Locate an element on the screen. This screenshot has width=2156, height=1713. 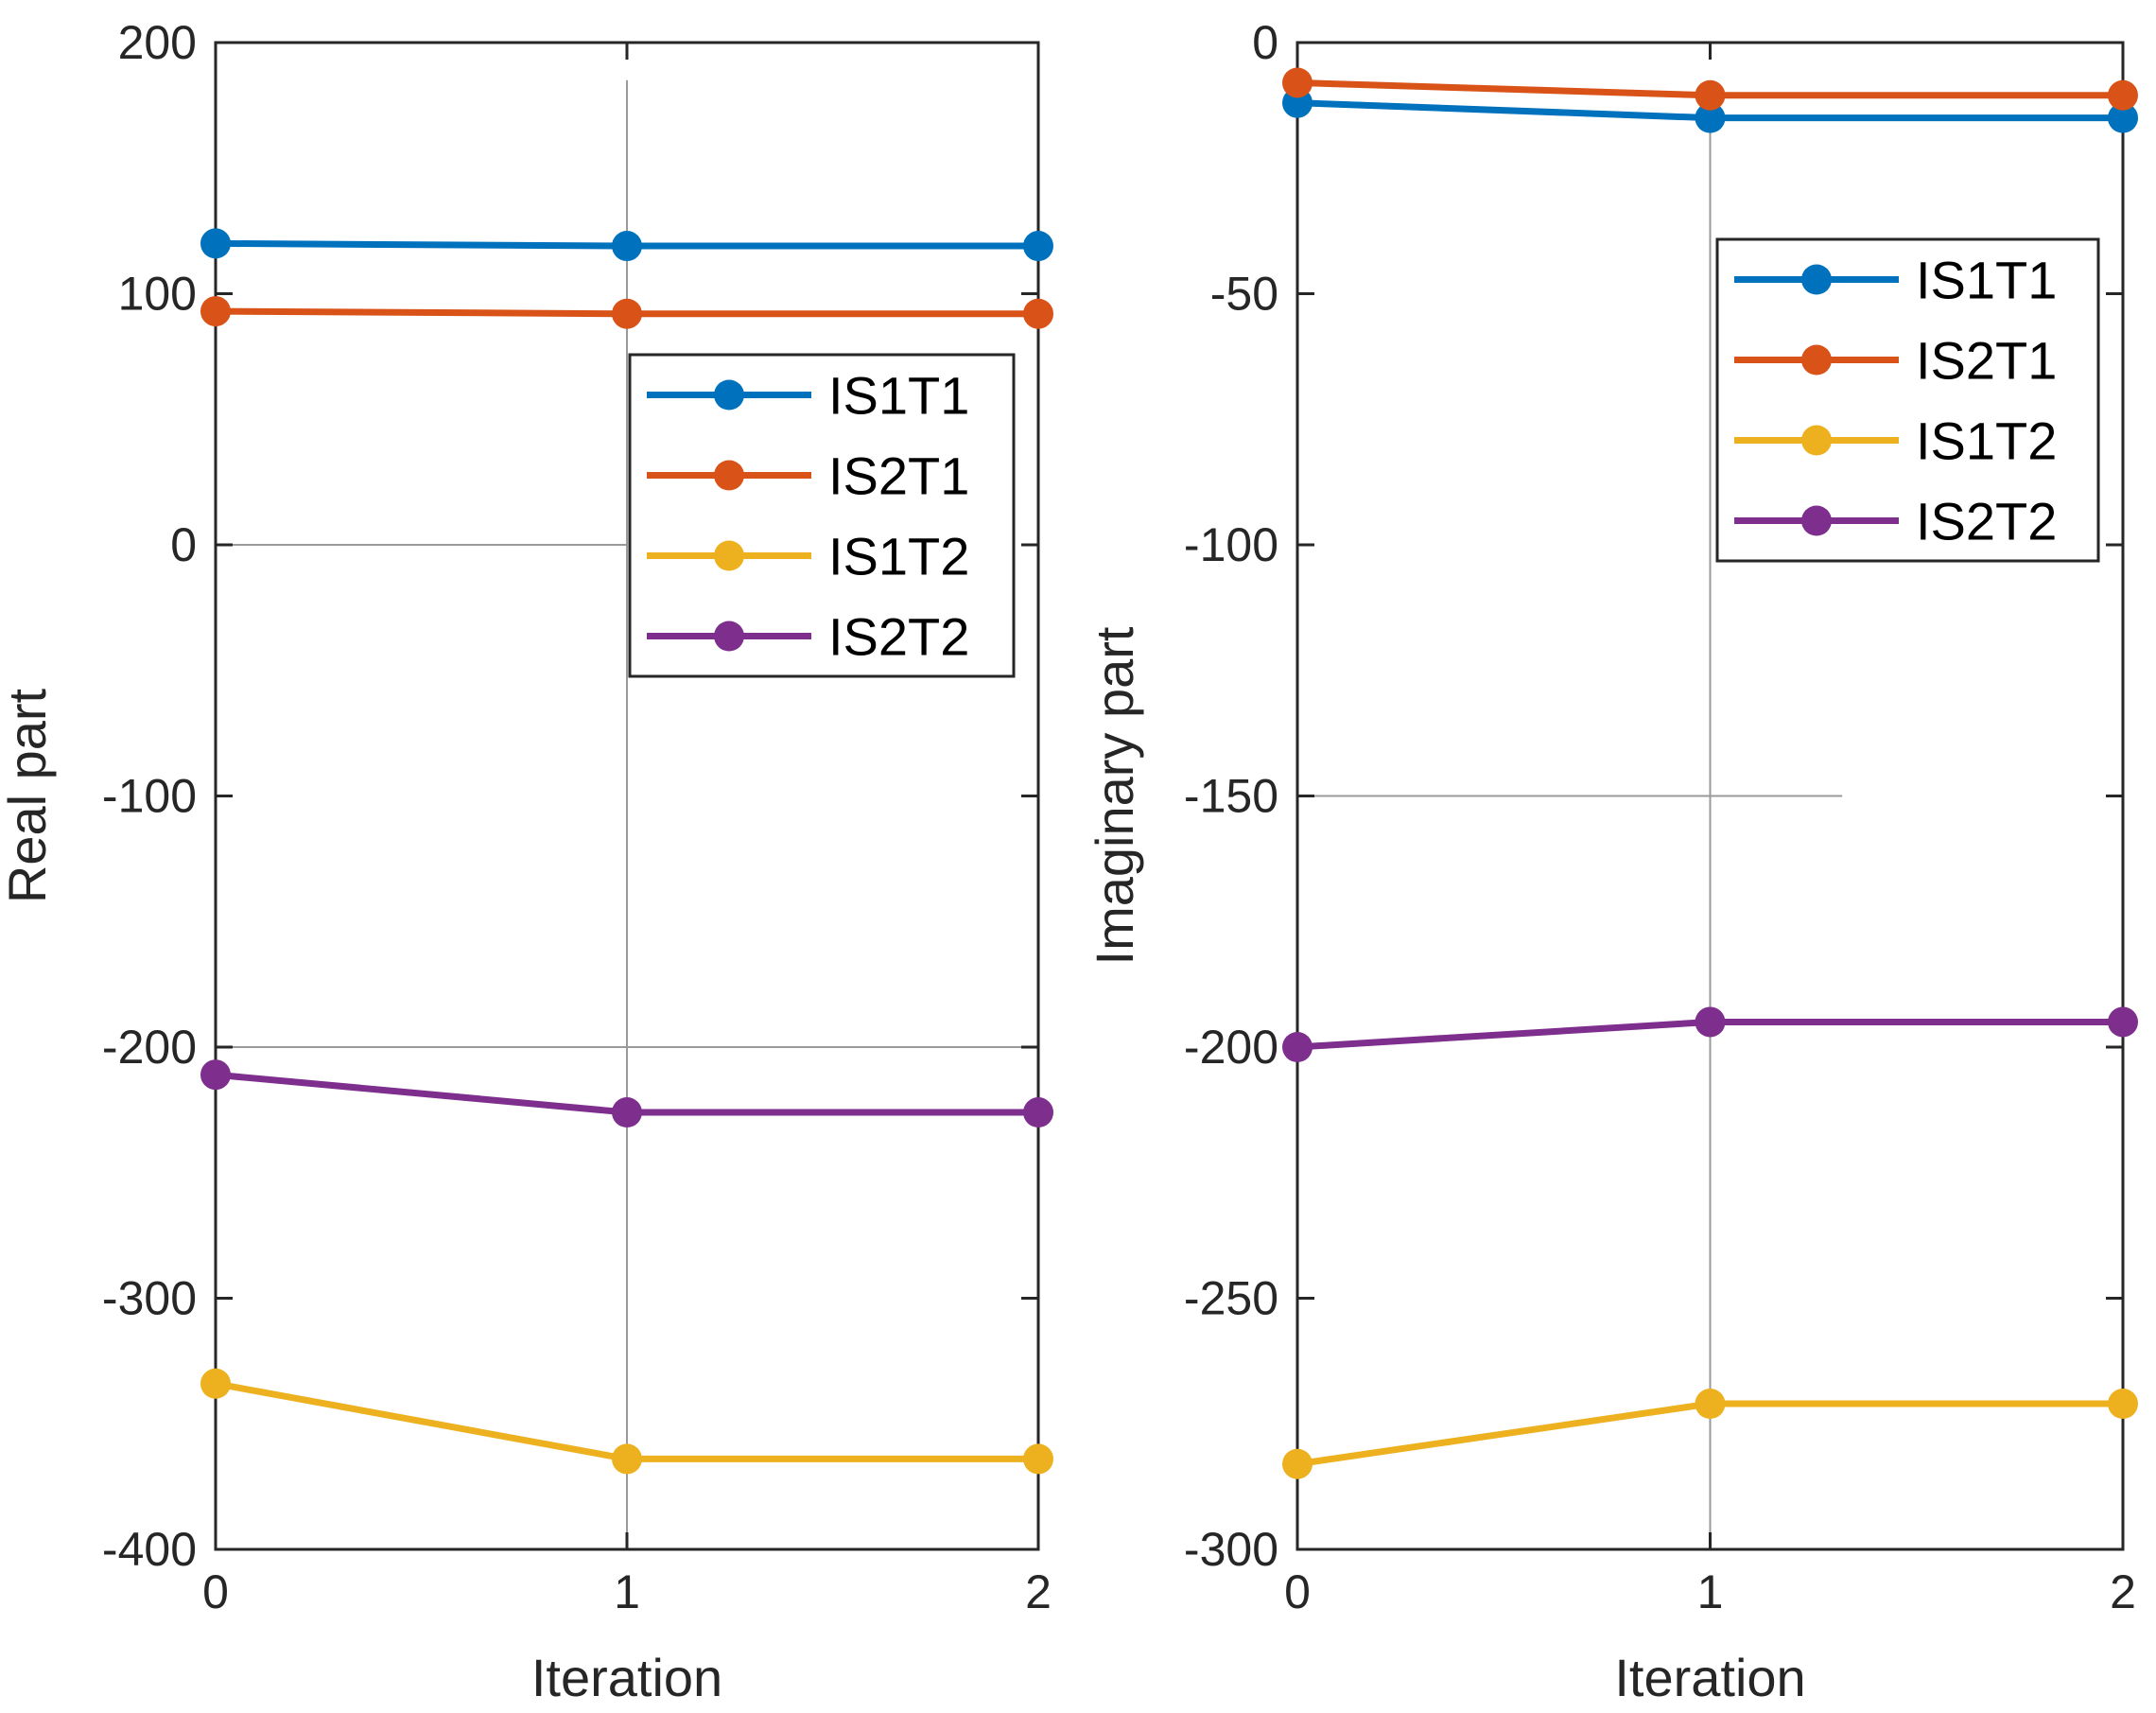
y-tick-label: -50 is located at coordinates (1244, 294).